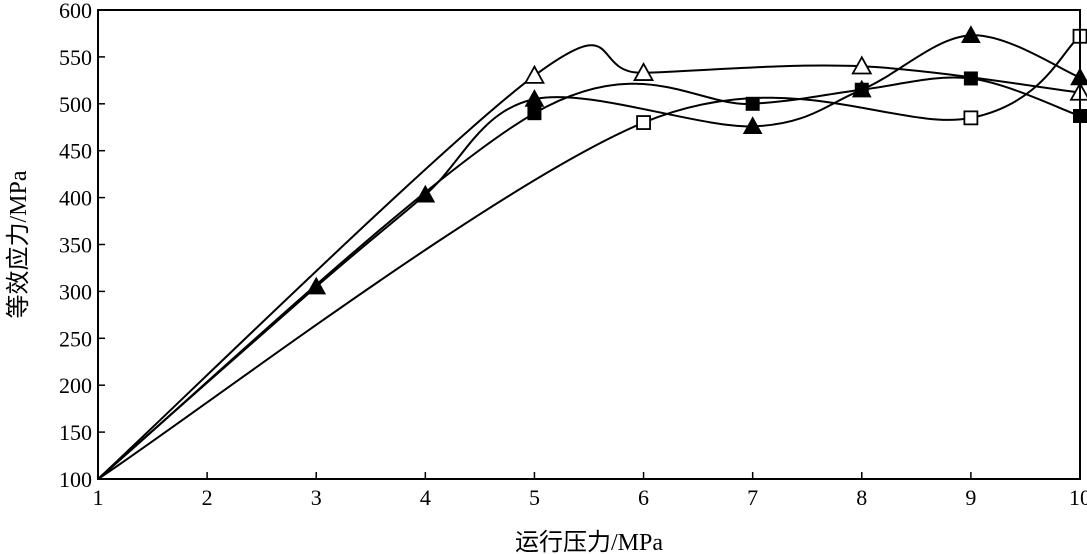  What do you see at coordinates (75, 385) in the screenshot?
I see `y-tick-label: 200` at bounding box center [75, 385].